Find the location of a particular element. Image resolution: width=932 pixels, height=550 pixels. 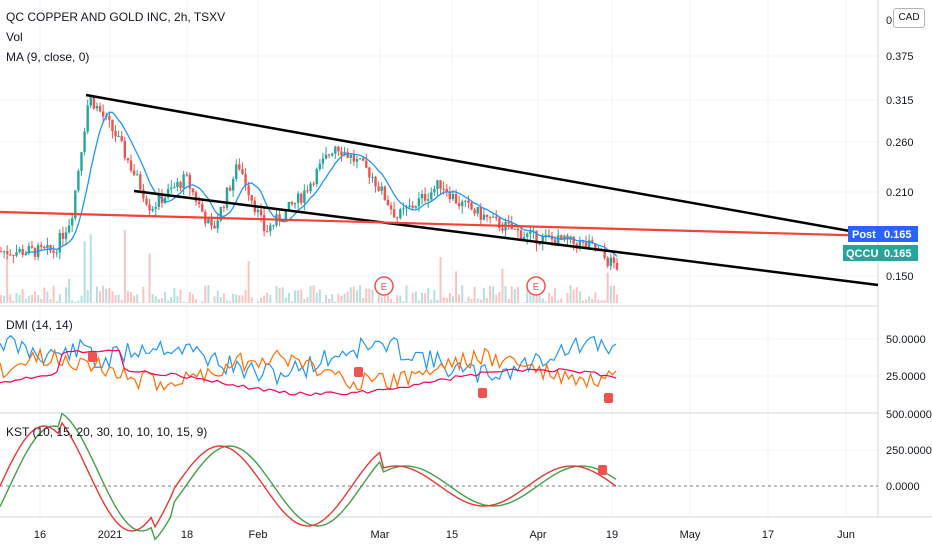

kst-legend: KST (10, 15, 20, 30, 10, 10, 10, 15, 9) is located at coordinates (106, 432).